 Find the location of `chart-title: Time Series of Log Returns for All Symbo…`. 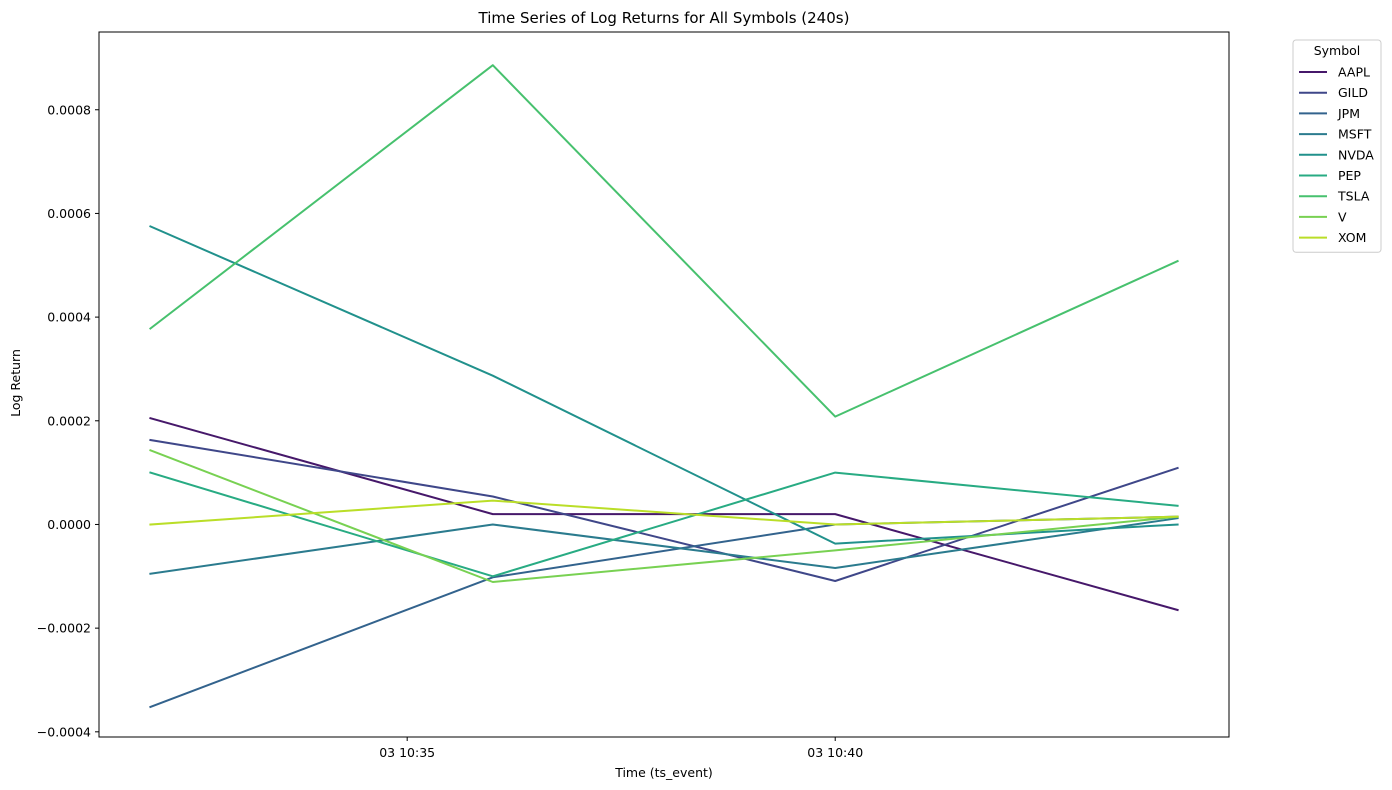

chart-title: Time Series of Log Returns for All Symbo… is located at coordinates (664, 18).